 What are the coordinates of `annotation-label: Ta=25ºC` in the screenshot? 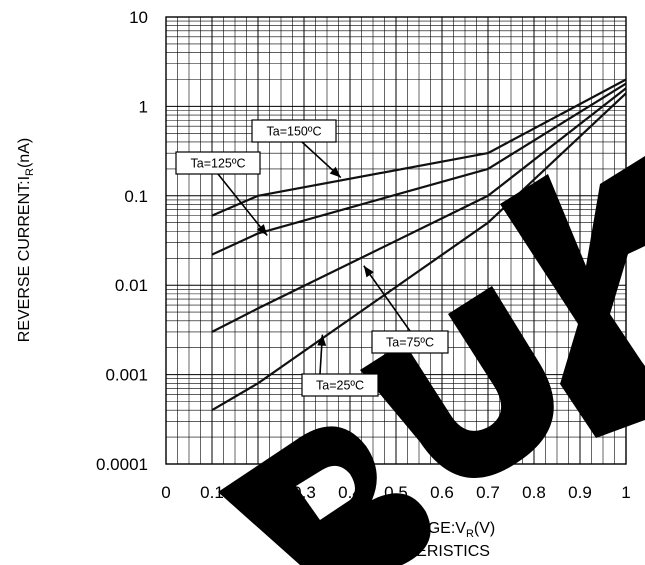 It's located at (340, 386).